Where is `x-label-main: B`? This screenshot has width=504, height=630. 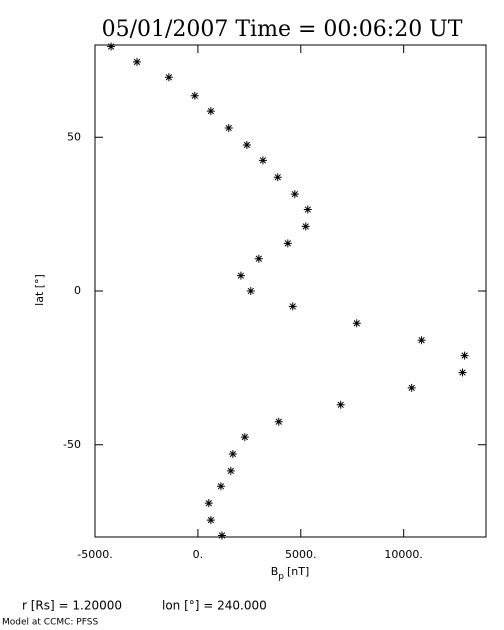 x-label-main: B is located at coordinates (275, 571).